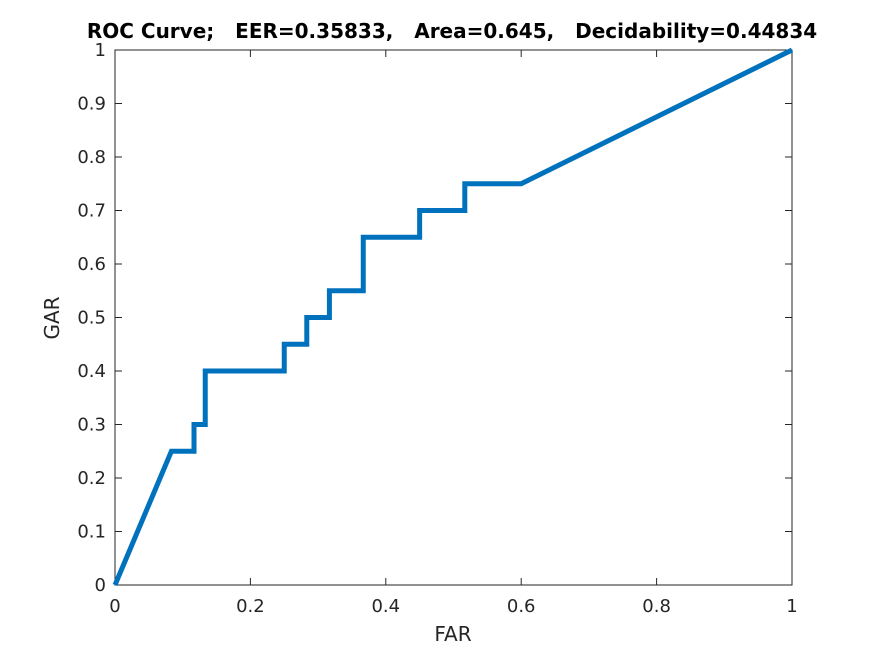 The height and width of the screenshot is (656, 875). I want to click on y-tick-label: 0.4, so click(91, 371).